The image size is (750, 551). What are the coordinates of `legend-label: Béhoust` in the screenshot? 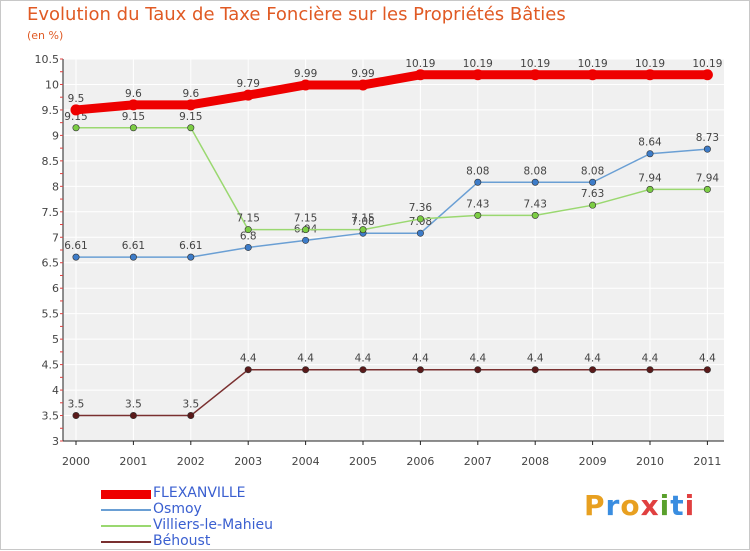 It's located at (182, 541).